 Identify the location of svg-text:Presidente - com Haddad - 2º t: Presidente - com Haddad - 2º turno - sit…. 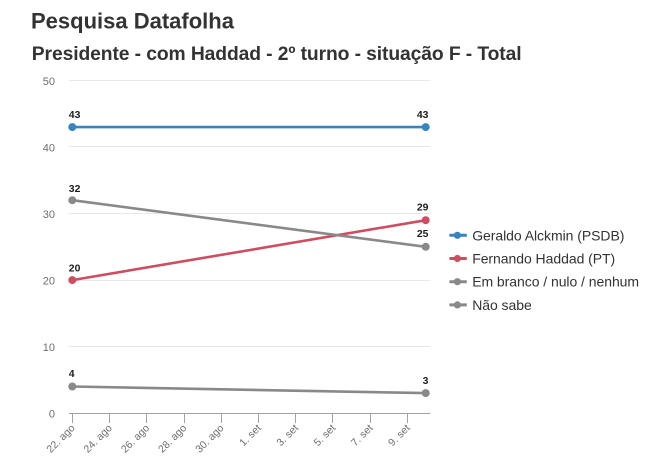
(277, 54).